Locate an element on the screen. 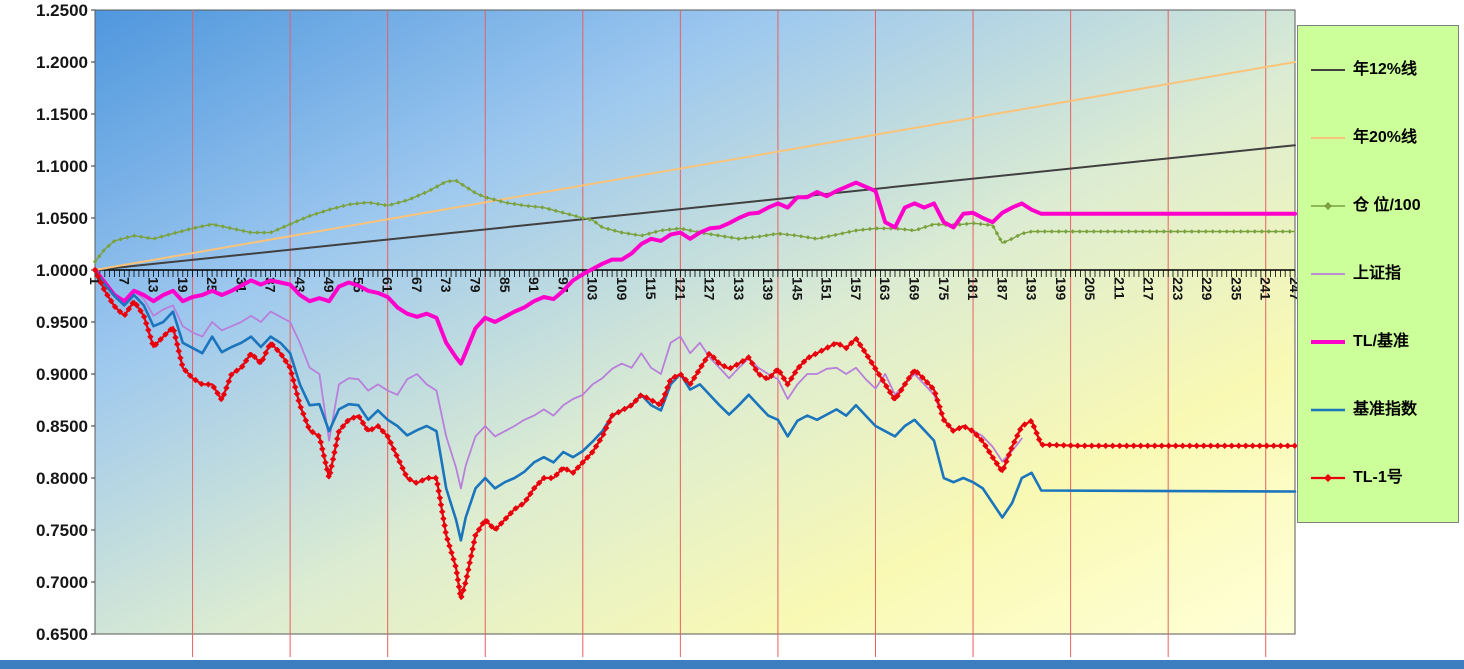 Image resolution: width=1464 pixels, height=669 pixels. x-tick-label: 7 is located at coordinates (124, 281).